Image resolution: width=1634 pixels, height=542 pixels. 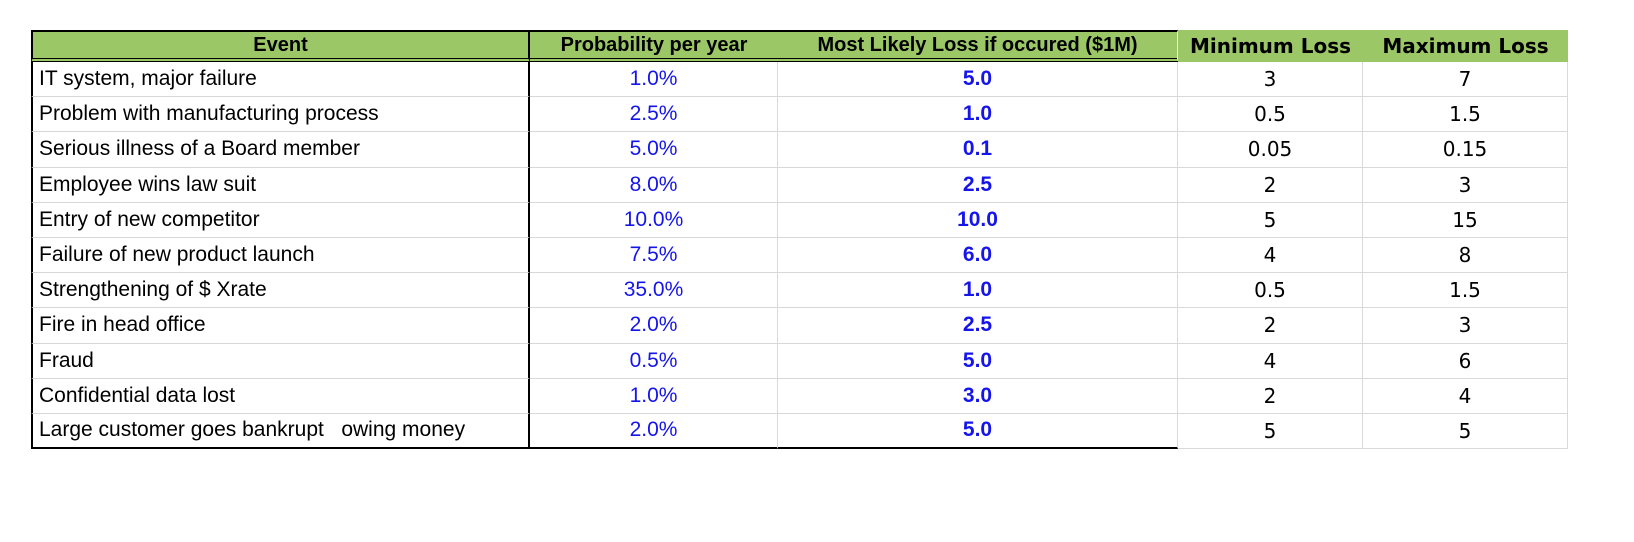 What do you see at coordinates (1465, 431) in the screenshot?
I see `cell-max_loss: 5` at bounding box center [1465, 431].